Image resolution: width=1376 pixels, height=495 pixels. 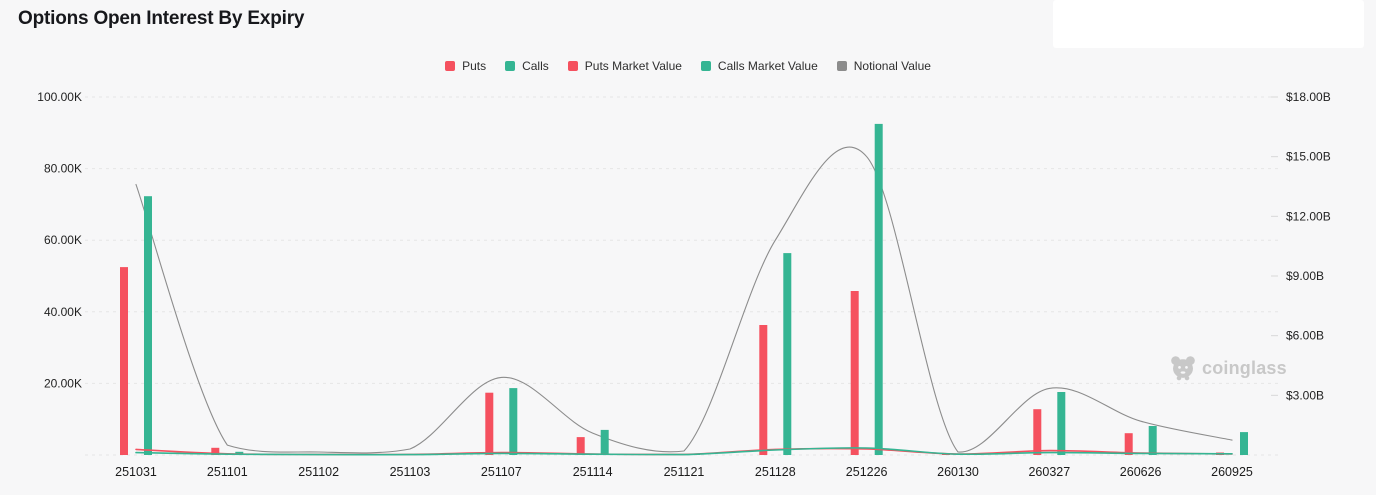 What do you see at coordinates (775, 472) in the screenshot?
I see `x-axis-label: 251128` at bounding box center [775, 472].